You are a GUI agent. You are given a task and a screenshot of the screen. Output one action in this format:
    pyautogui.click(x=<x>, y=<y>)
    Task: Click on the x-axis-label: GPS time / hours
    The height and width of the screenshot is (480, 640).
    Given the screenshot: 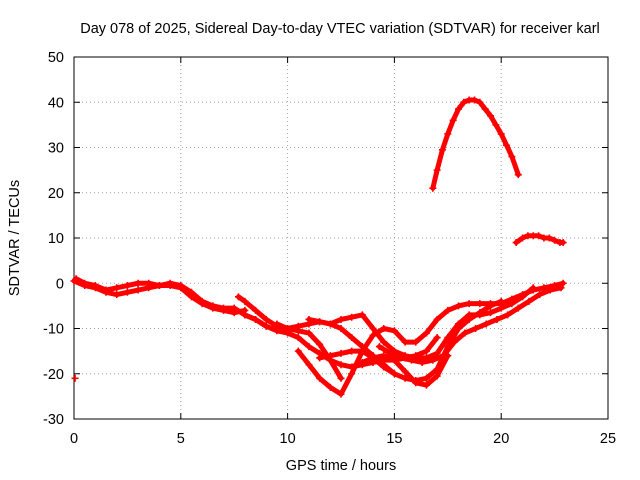 What is the action you would take?
    pyautogui.click(x=341, y=466)
    